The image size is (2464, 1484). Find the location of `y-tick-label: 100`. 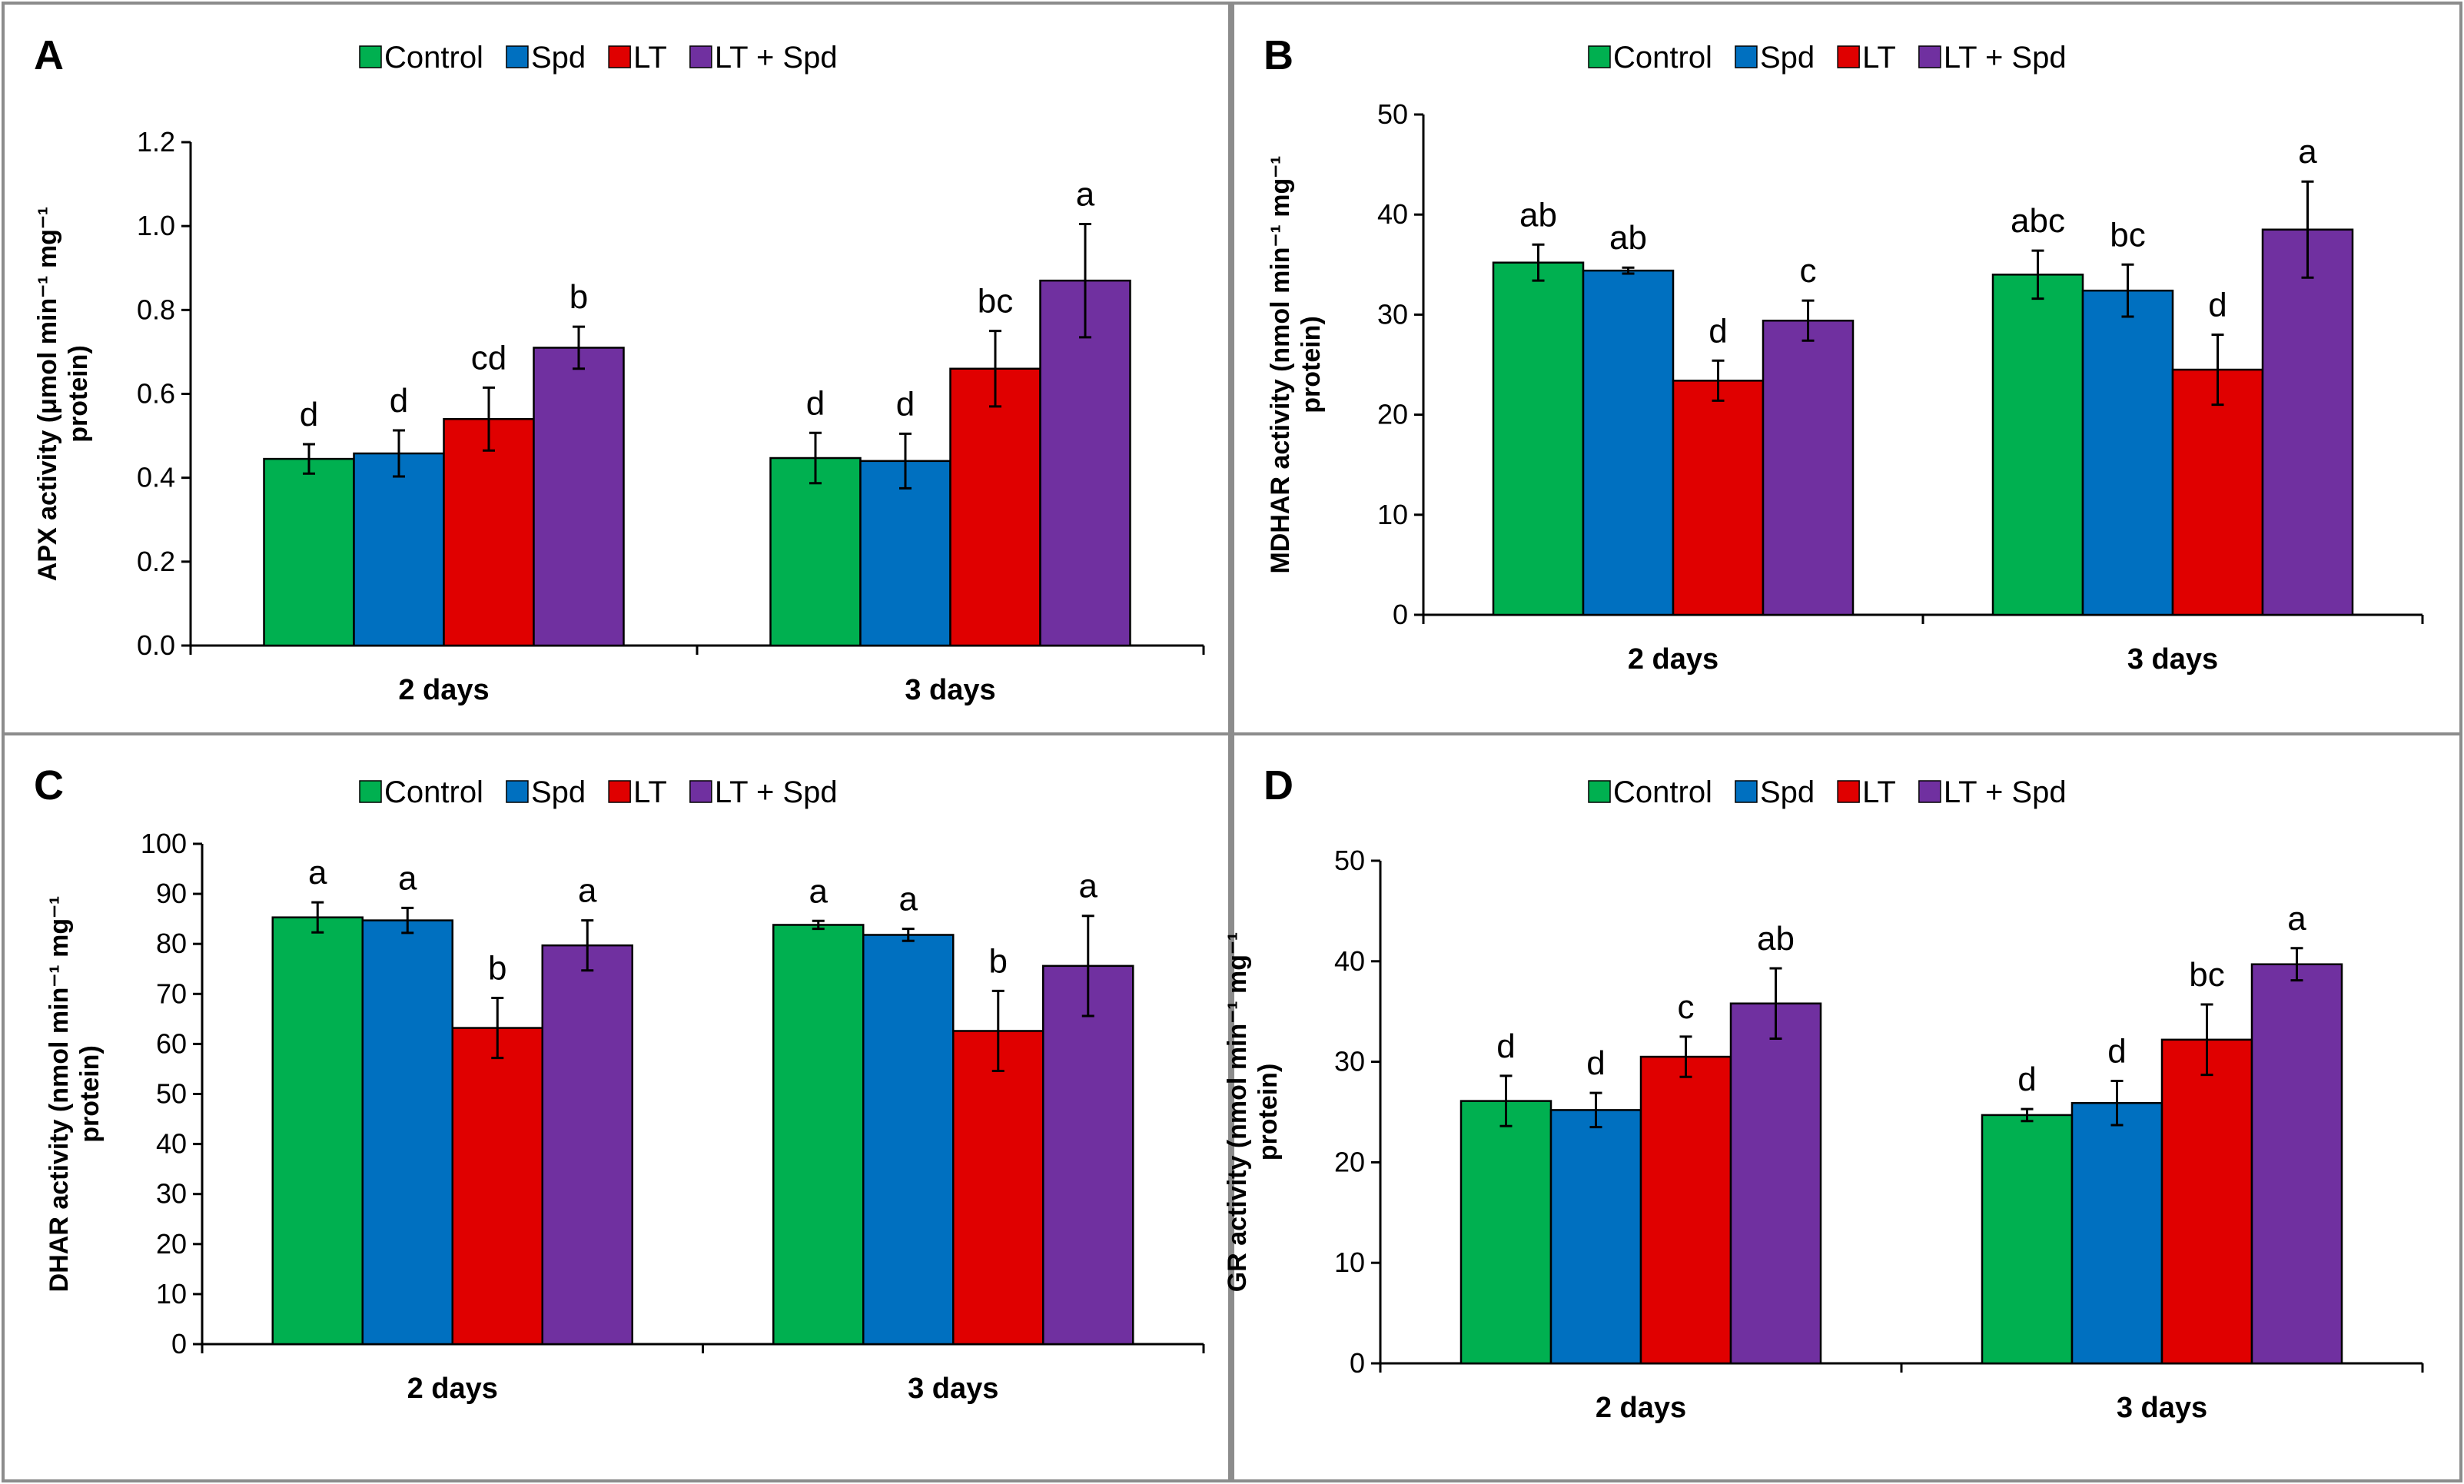

y-tick-label: 100 is located at coordinates (164, 843).